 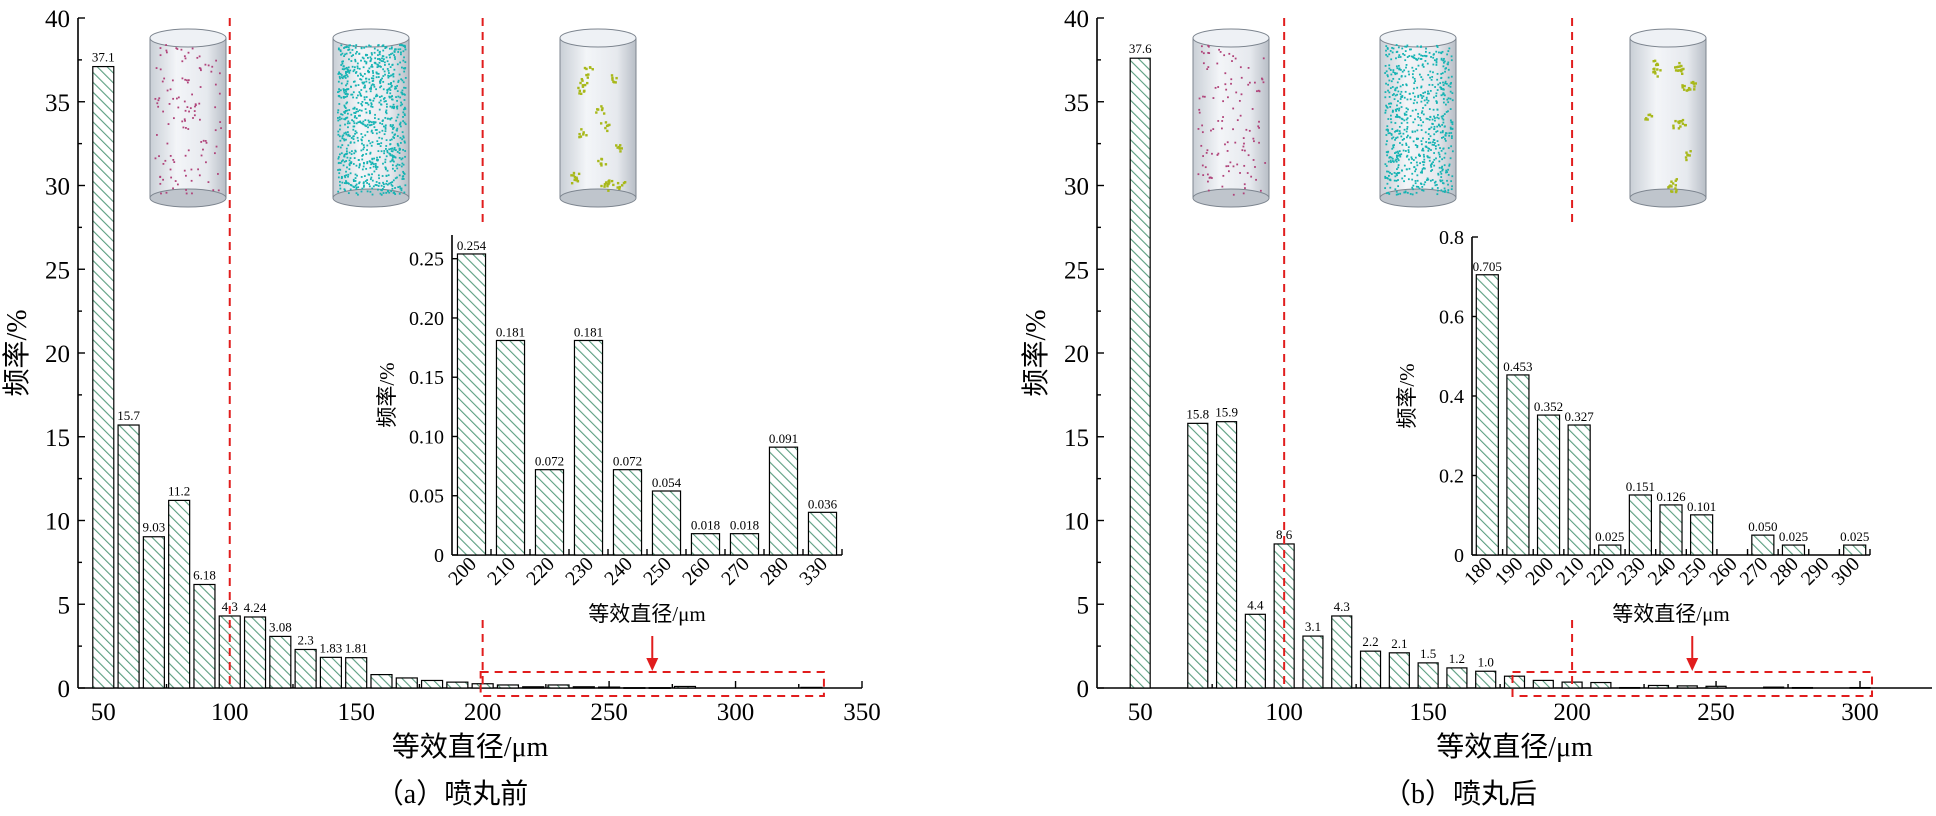 What do you see at coordinates (744, 544) in the screenshot?
I see `inset-bar` at bounding box center [744, 544].